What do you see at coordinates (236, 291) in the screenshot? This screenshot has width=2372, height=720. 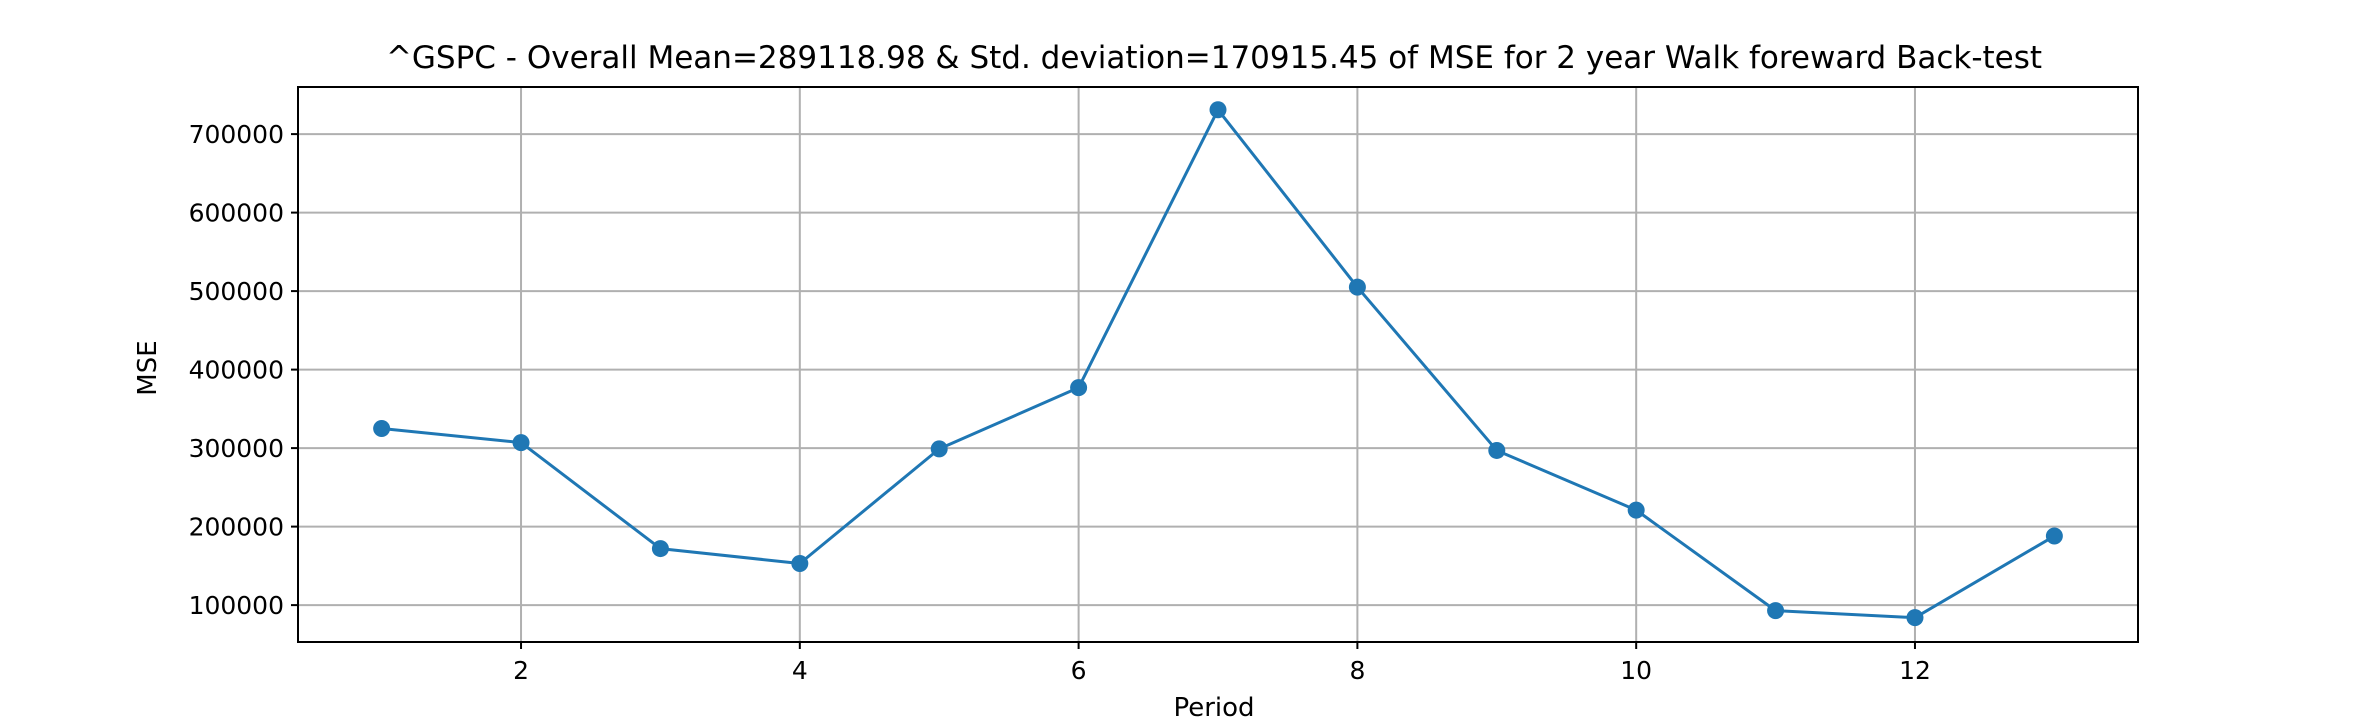 I see `y-tick-label: 500000` at bounding box center [236, 291].